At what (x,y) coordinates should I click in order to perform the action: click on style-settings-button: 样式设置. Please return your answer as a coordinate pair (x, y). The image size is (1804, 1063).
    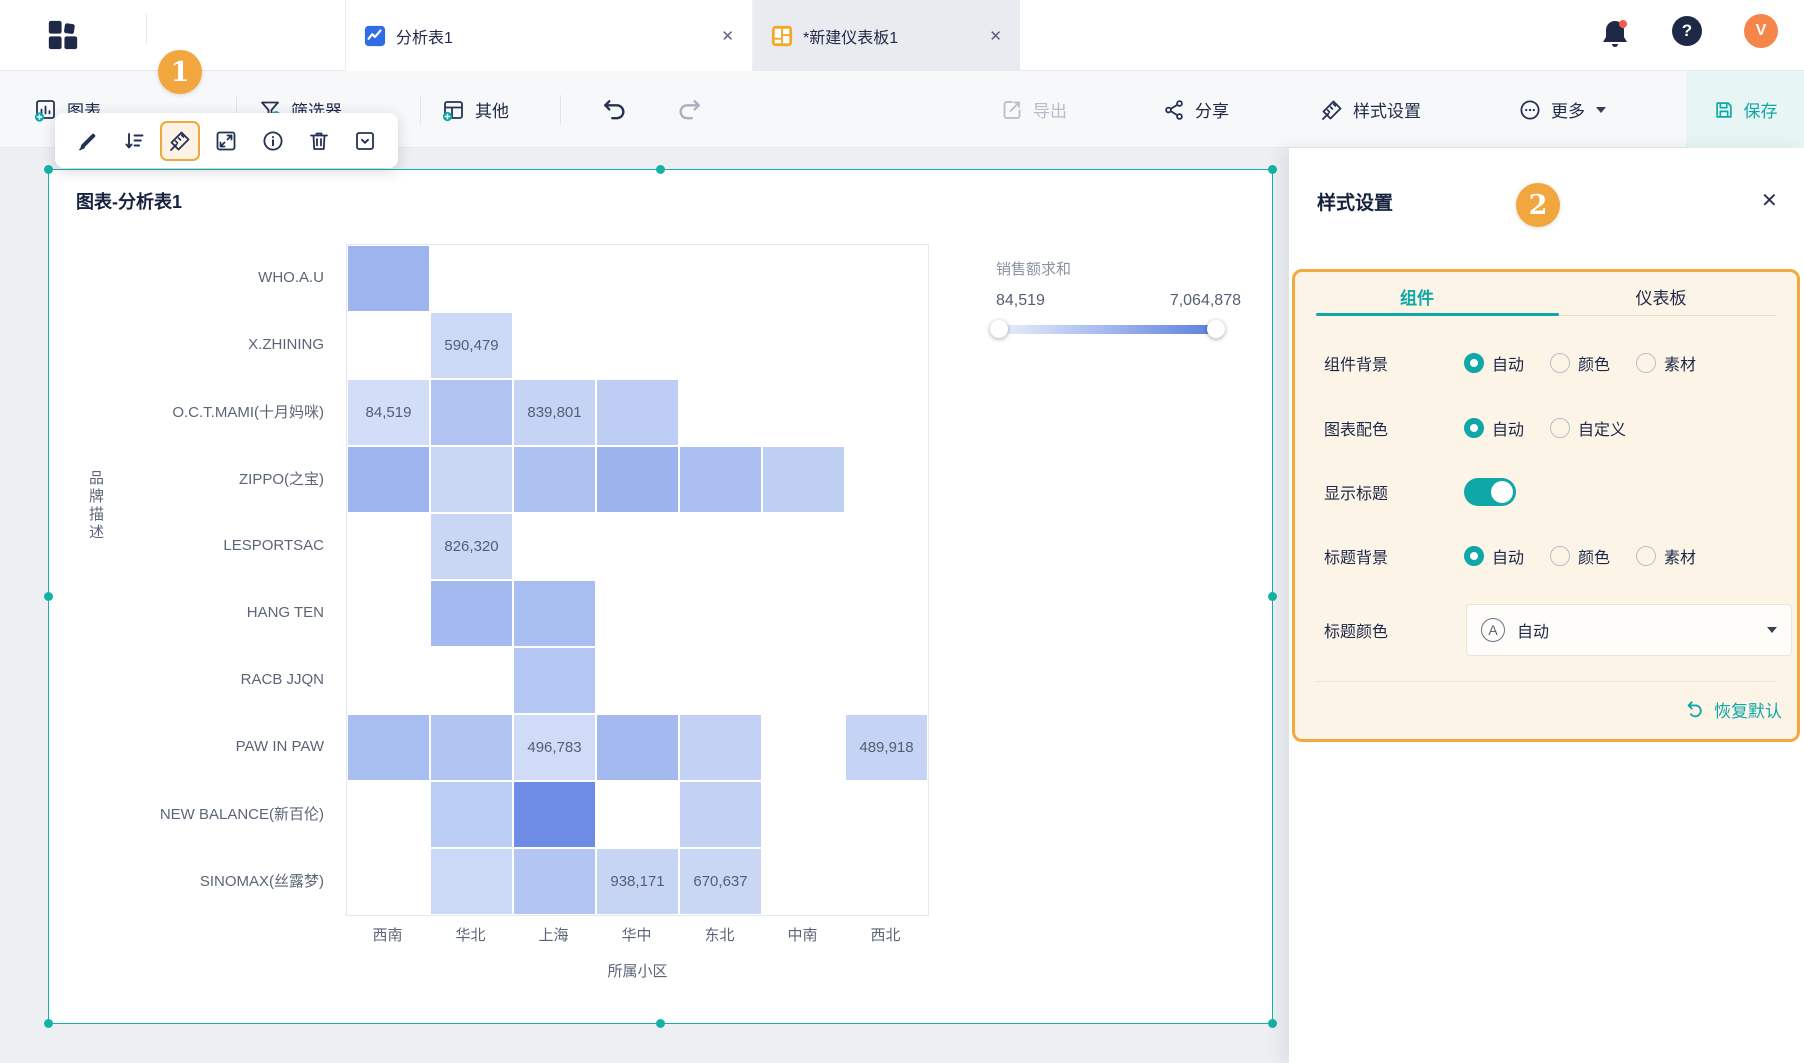
    Looking at the image, I should click on (1370, 109).